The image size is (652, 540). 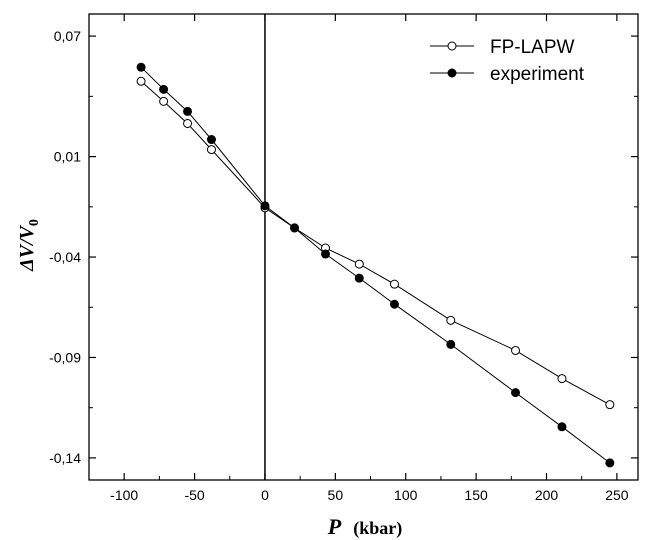 What do you see at coordinates (67, 157) in the screenshot?
I see `y-tick-label: 0,01` at bounding box center [67, 157].